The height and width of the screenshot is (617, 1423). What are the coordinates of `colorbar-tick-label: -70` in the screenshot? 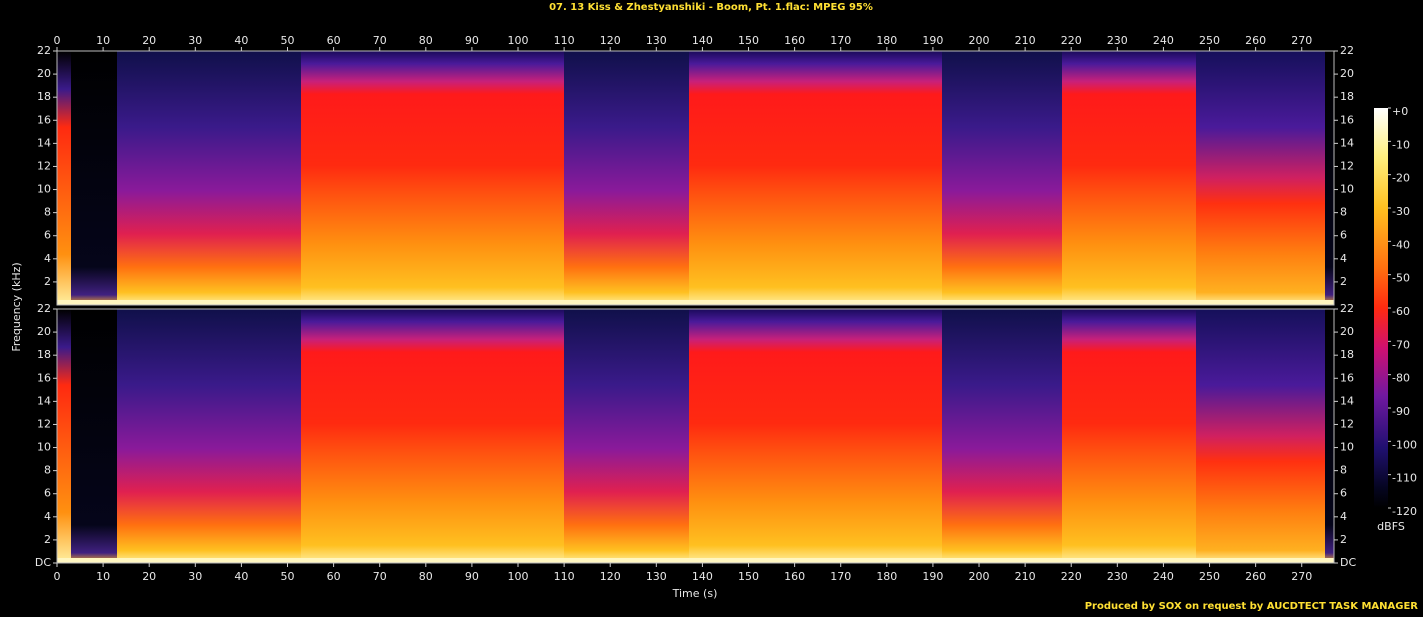 It's located at (1401, 344).